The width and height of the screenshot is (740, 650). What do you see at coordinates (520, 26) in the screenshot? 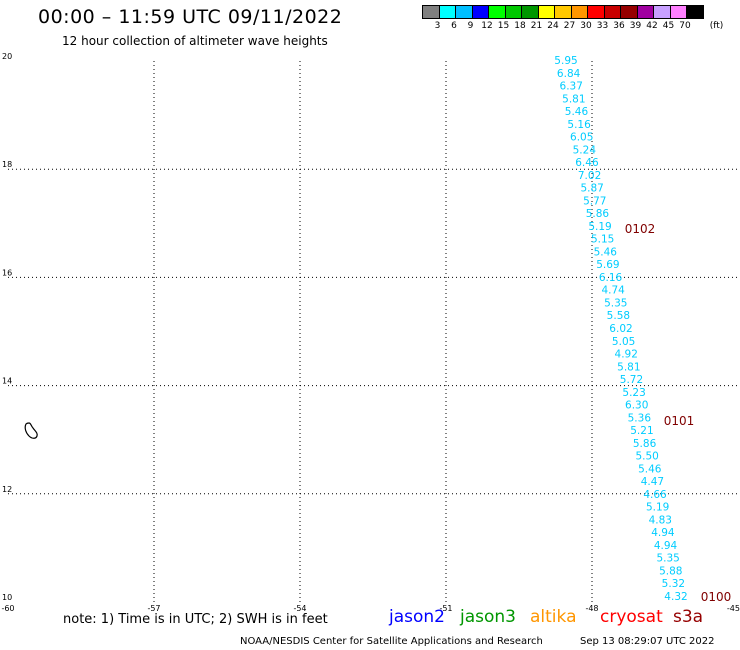
I see `legend-label: 18` at bounding box center [520, 26].